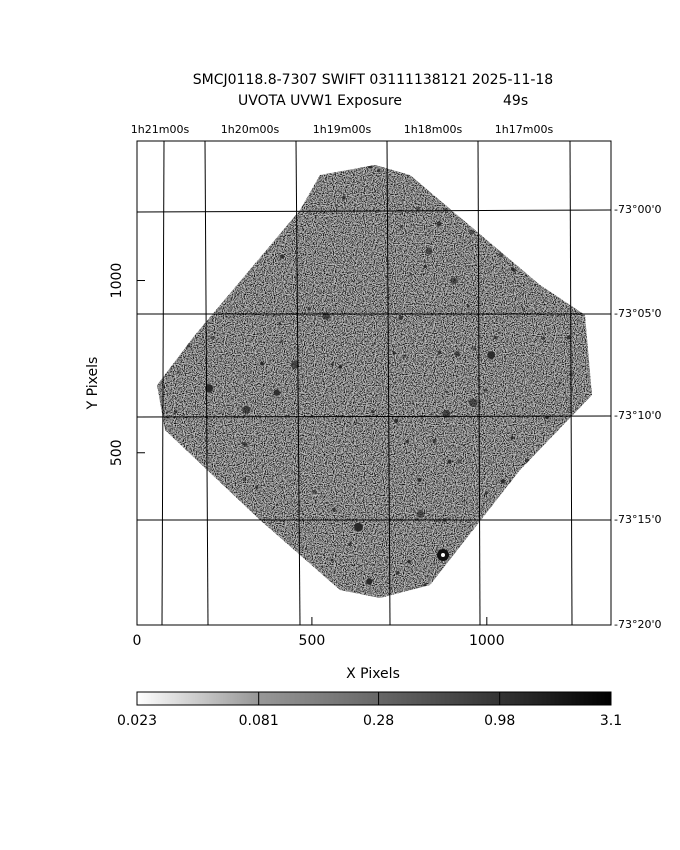 The image size is (680, 850). What do you see at coordinates (117, 281) in the screenshot?
I see `y-tick-label: 1000` at bounding box center [117, 281].